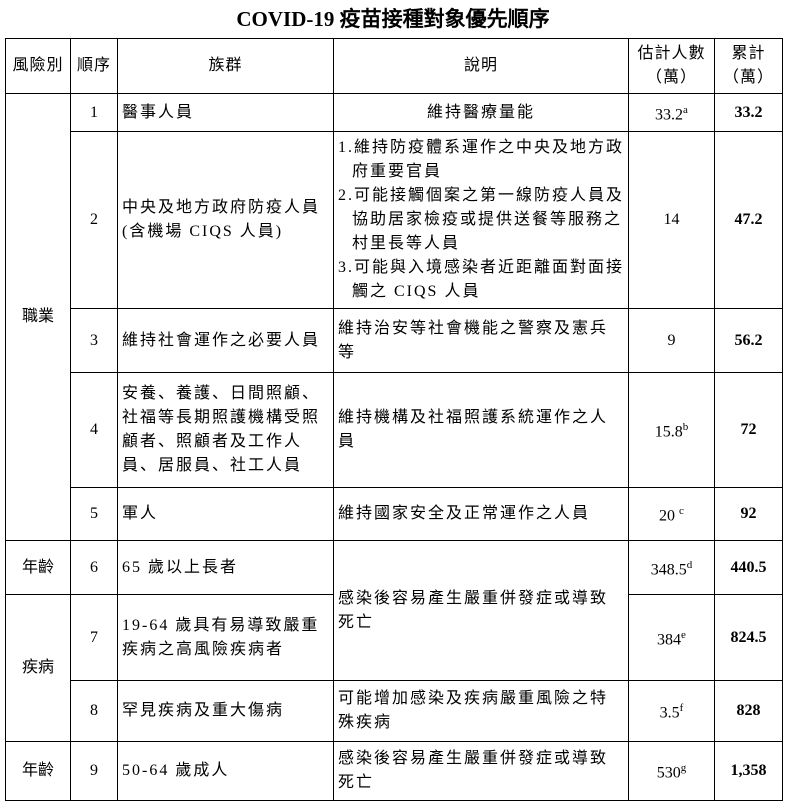  Describe the element at coordinates (481, 514) in the screenshot. I see `description: 維持國家安全及正常運作之人員` at that location.